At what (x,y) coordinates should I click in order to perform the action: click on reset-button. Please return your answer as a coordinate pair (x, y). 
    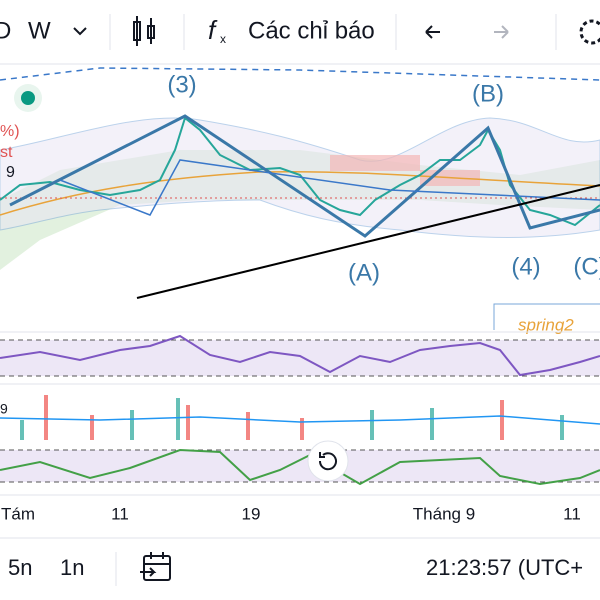
    Looking at the image, I should click on (328, 461).